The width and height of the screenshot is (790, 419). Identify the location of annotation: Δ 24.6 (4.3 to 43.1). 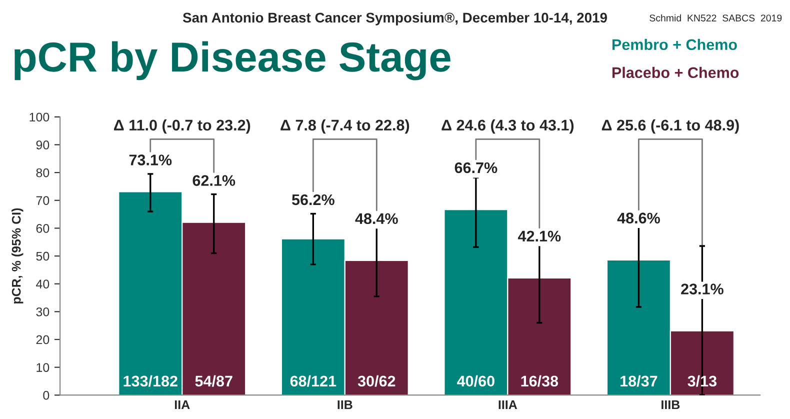
(508, 126).